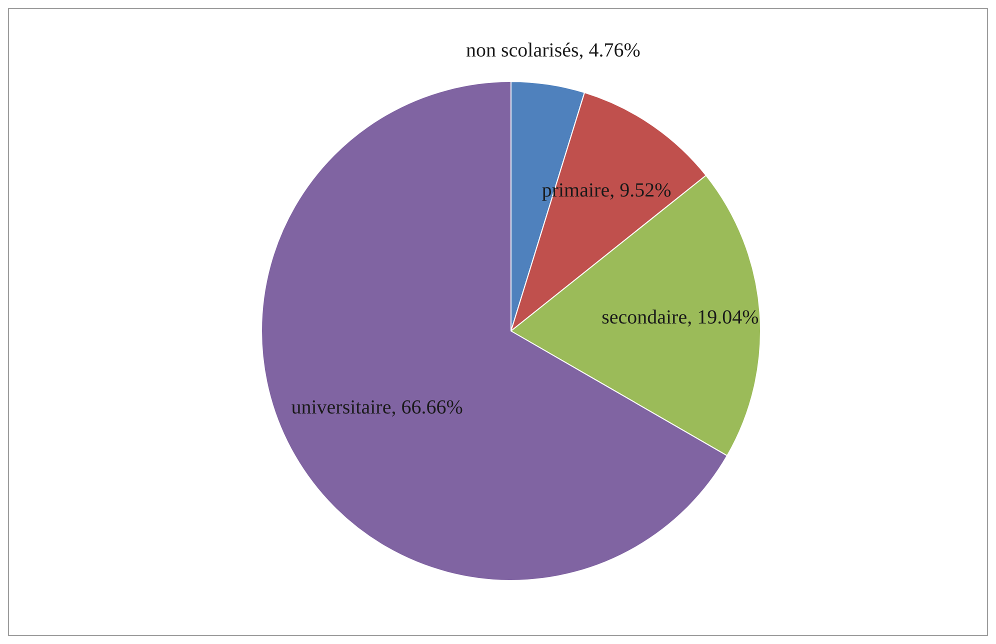 This screenshot has width=996, height=644. Describe the element at coordinates (553, 50) in the screenshot. I see `slice-label: non scolarisés, 4.76%` at that location.